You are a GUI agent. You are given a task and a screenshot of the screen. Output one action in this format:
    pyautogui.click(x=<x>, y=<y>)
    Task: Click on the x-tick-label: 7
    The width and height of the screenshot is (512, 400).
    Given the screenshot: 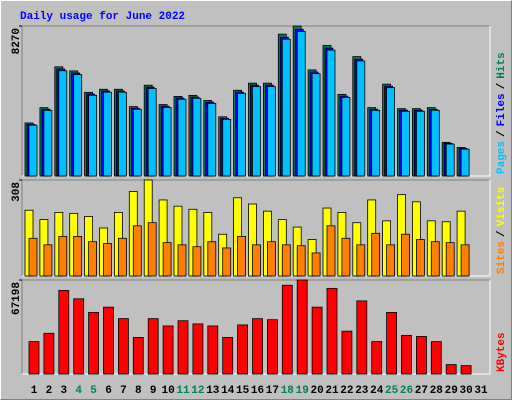 What is the action you would take?
    pyautogui.click(x=123, y=391)
    